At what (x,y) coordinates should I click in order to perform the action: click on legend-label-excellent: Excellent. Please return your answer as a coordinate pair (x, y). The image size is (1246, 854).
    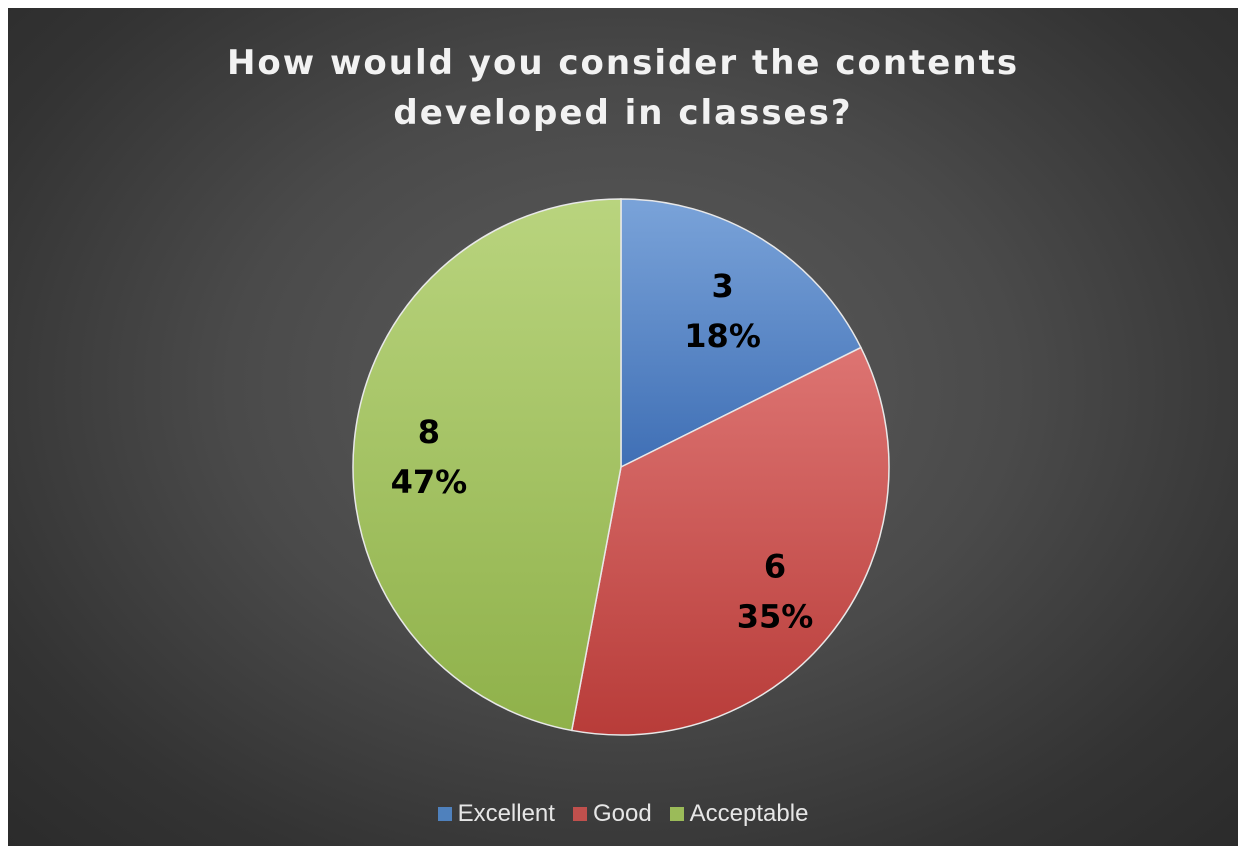
    Looking at the image, I should click on (506, 813).